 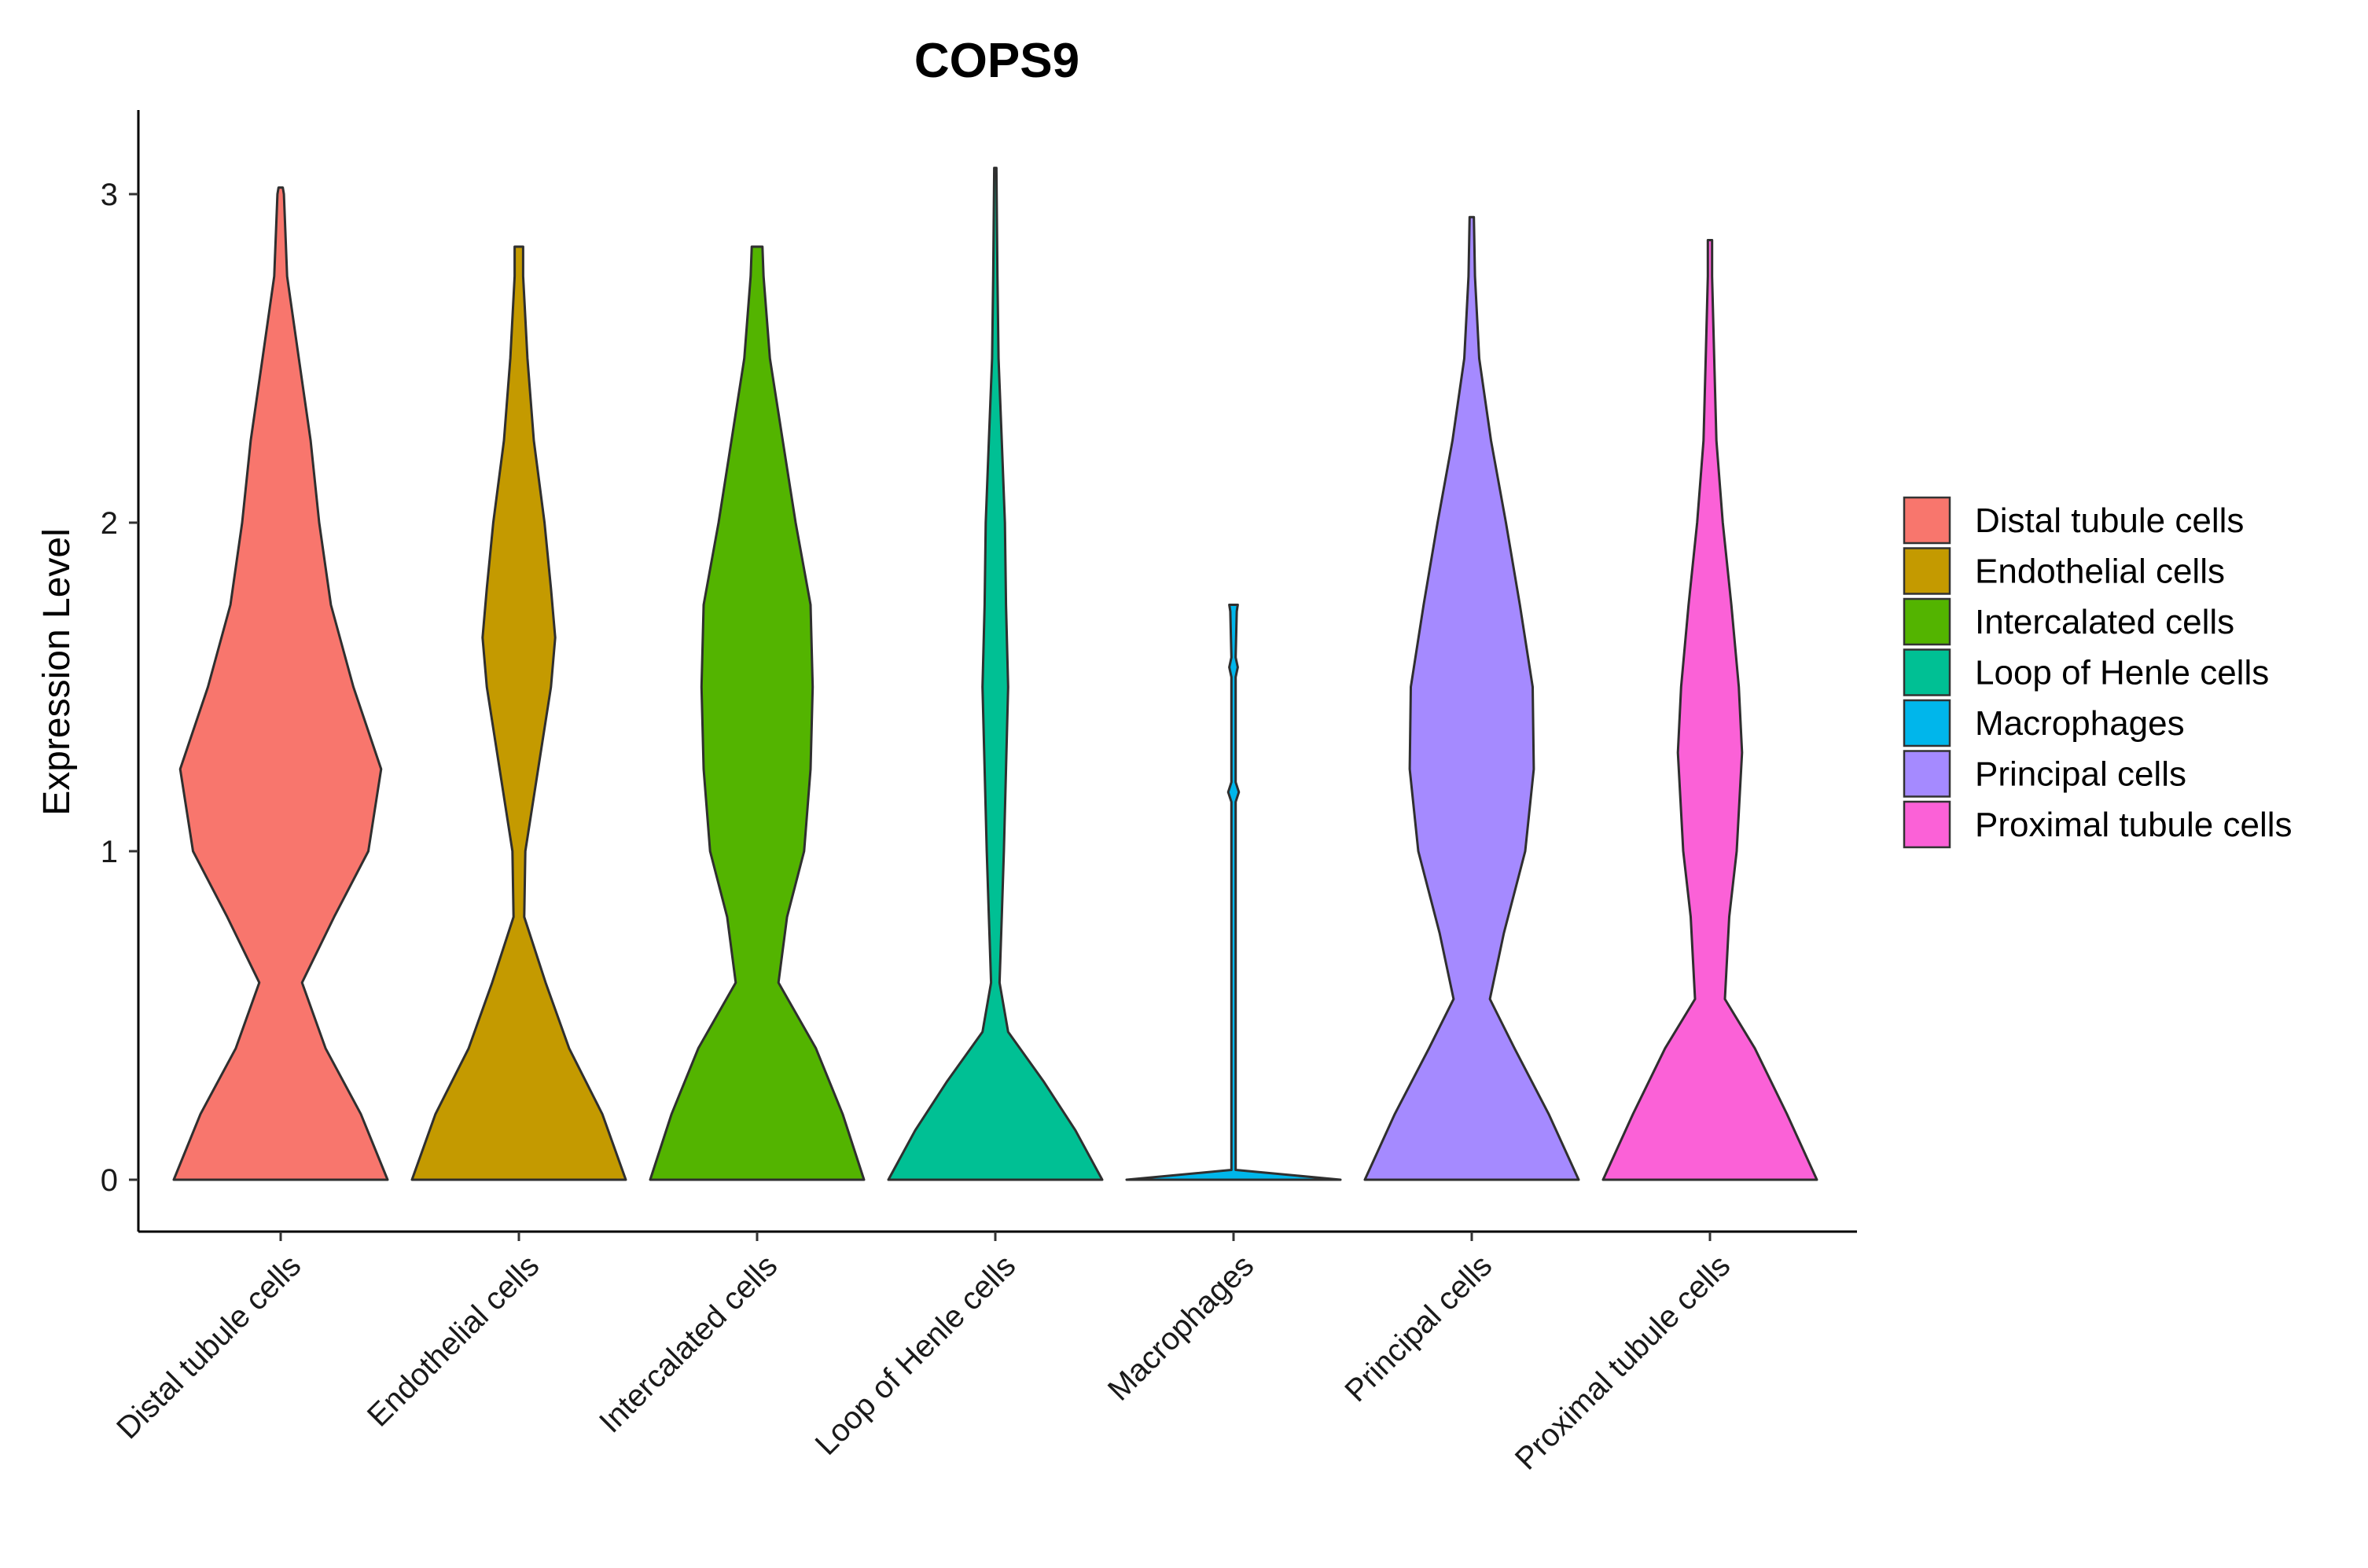 I want to click on violin-loop-of-henle-cells, so click(x=995, y=674).